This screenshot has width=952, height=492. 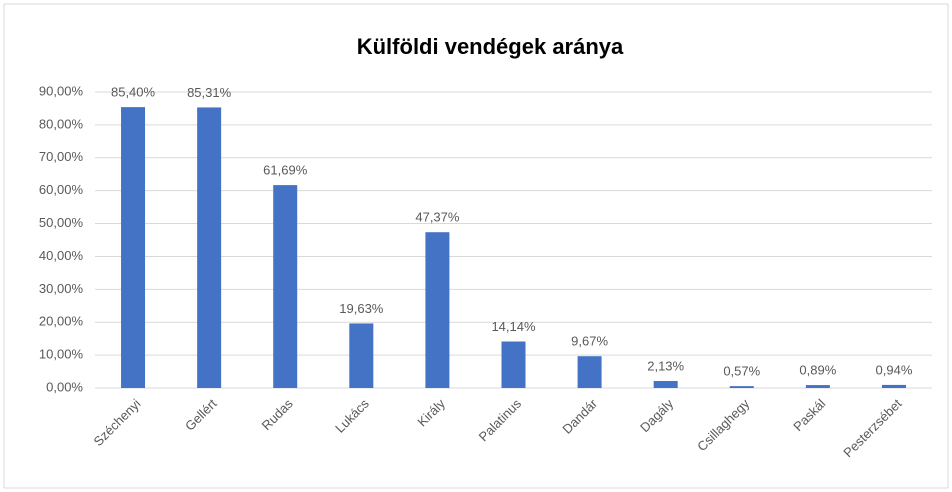 What do you see at coordinates (589, 341) in the screenshot?
I see `value-label: 9,67%` at bounding box center [589, 341].